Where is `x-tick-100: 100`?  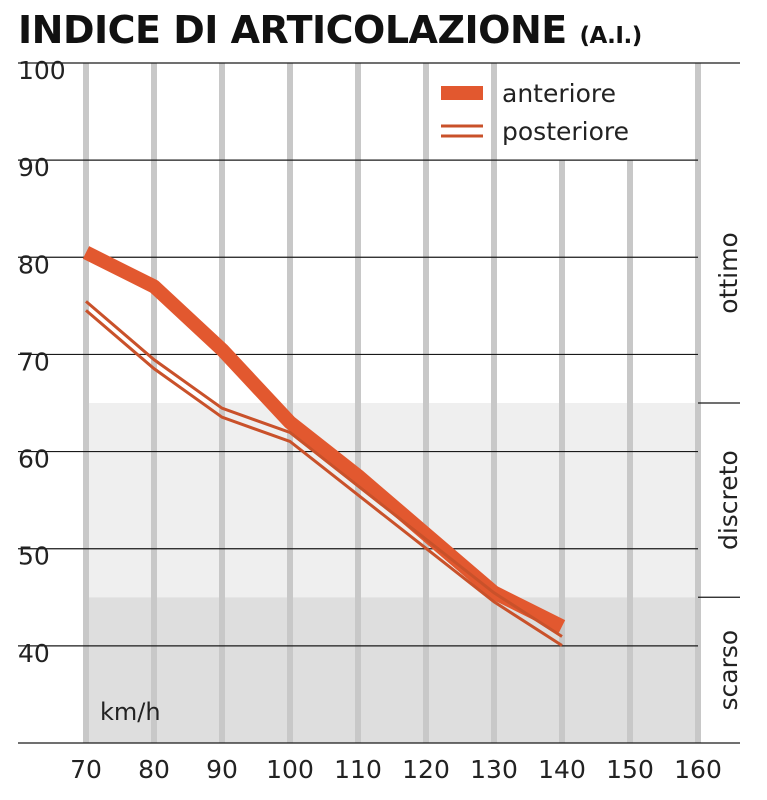
x-tick-100: 100 is located at coordinates (290, 769).